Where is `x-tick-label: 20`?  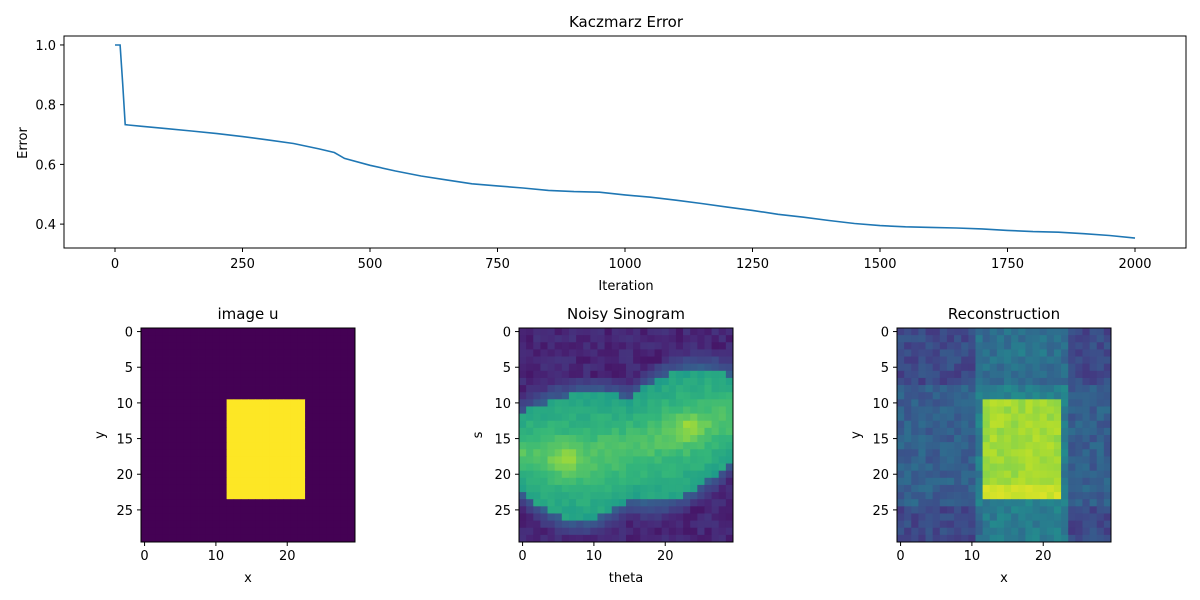 x-tick-label: 20 is located at coordinates (665, 556).